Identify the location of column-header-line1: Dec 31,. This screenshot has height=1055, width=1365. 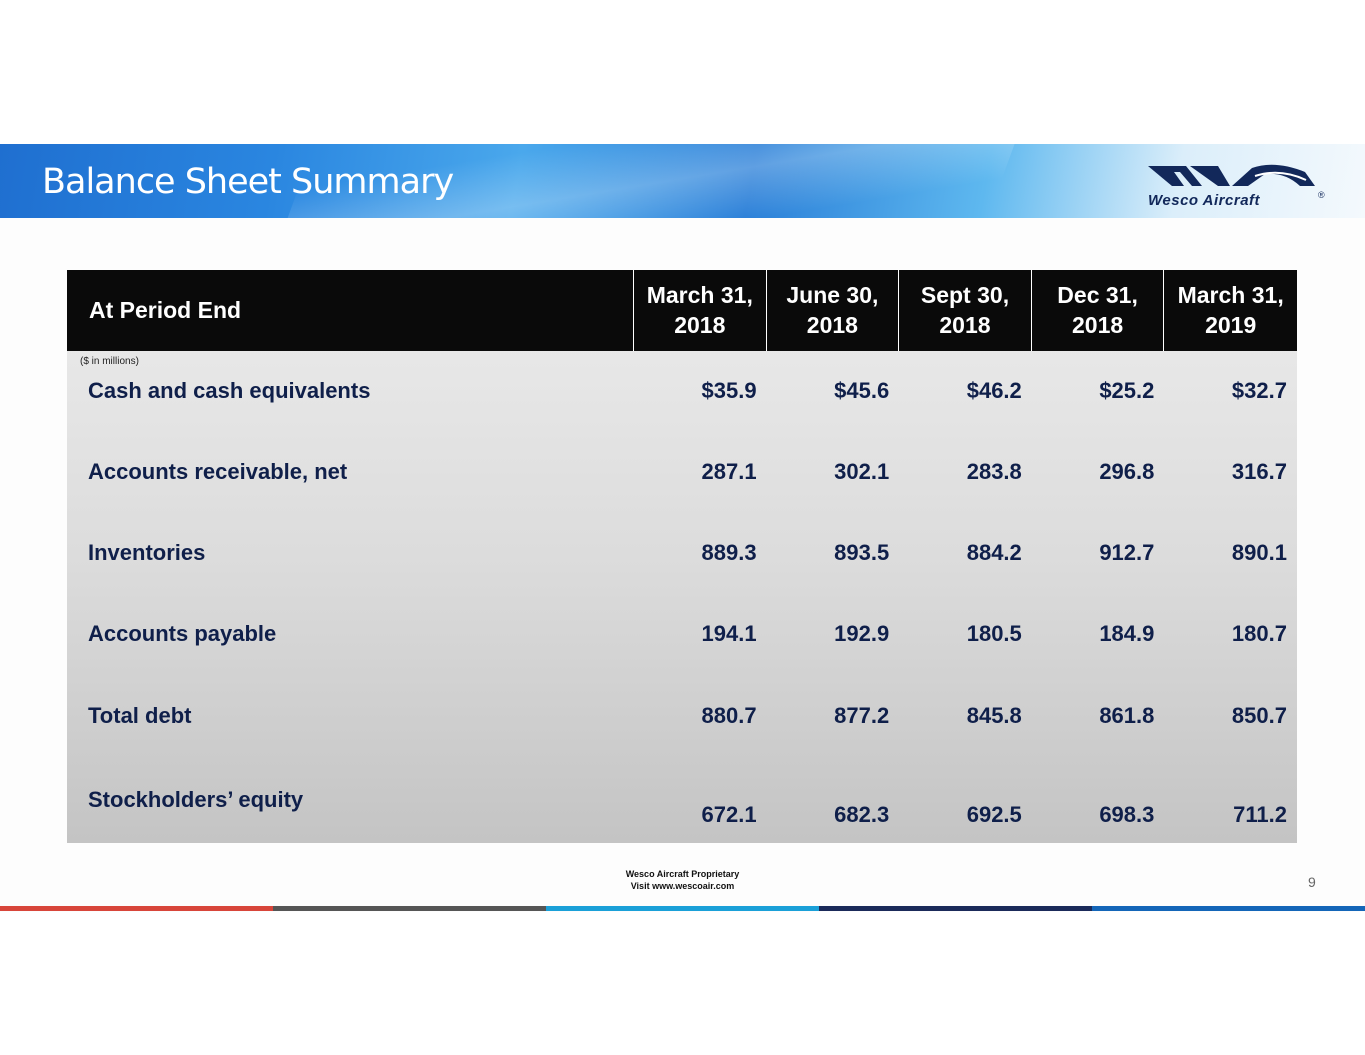
(1097, 295).